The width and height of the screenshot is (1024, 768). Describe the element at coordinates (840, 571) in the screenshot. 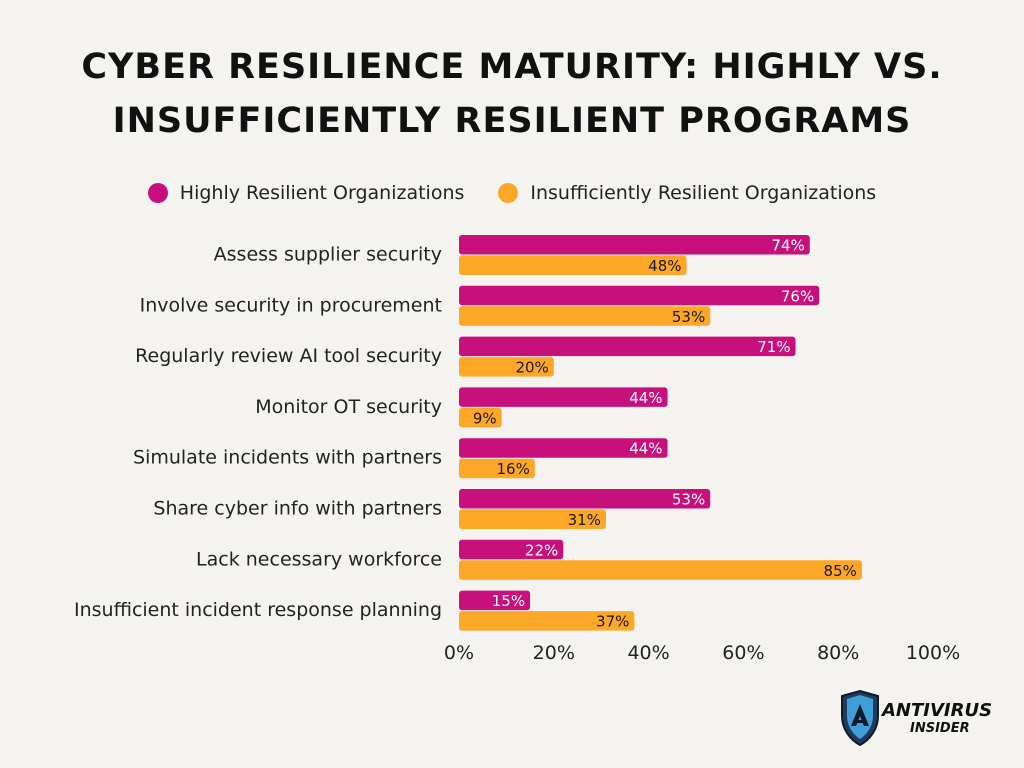

I see `data-label-insufficient: 85%` at that location.